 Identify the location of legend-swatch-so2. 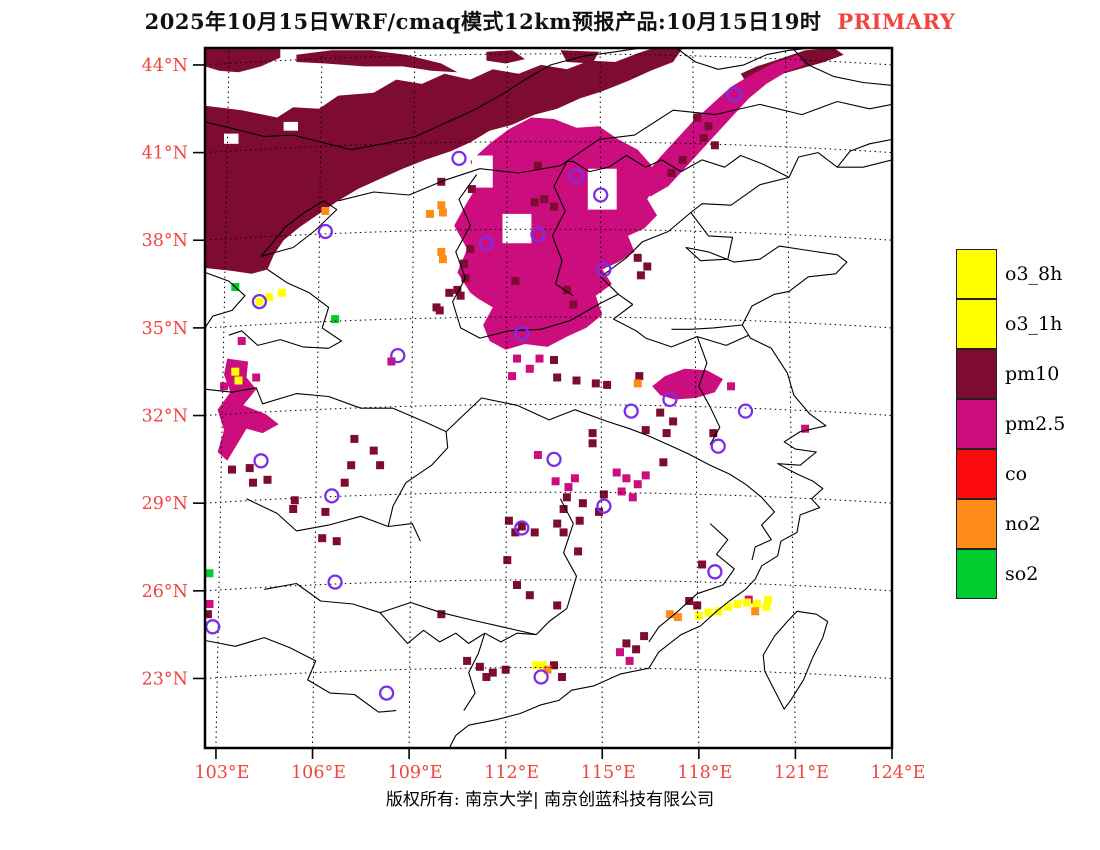
(976, 574).